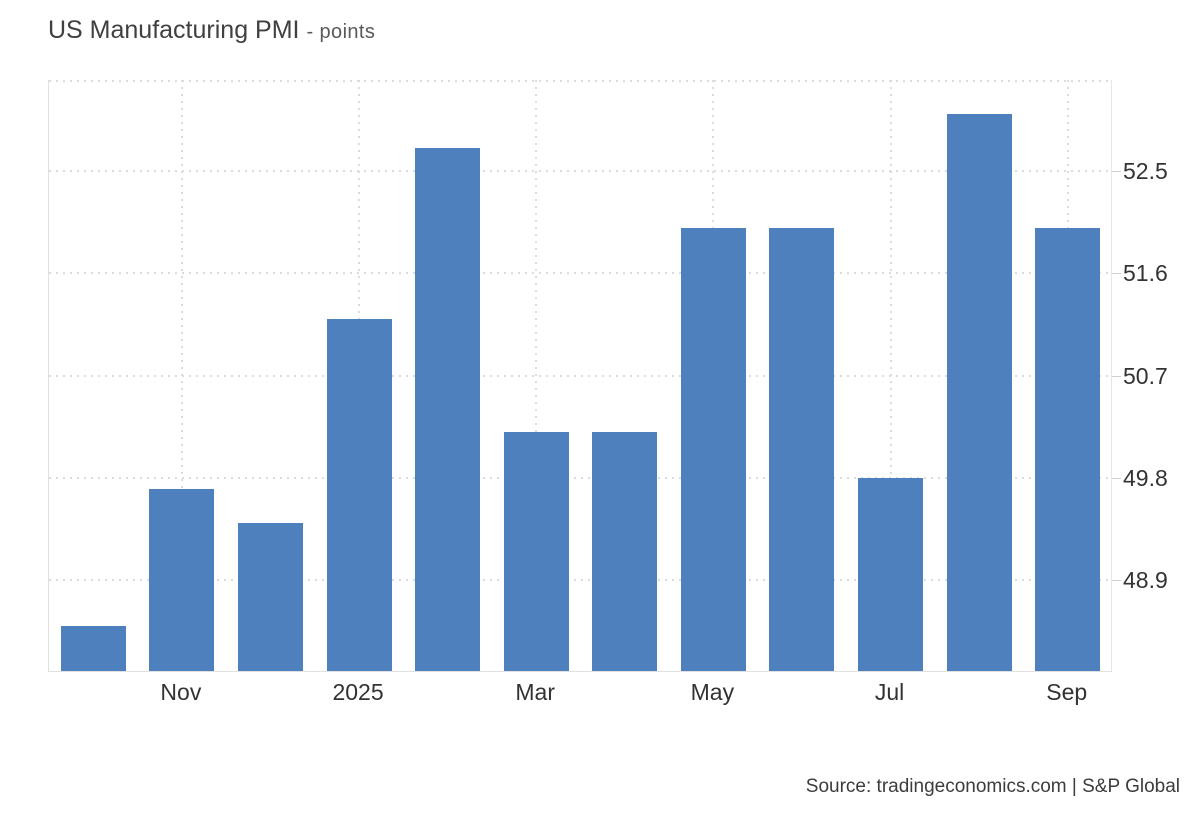  I want to click on bar-nov-2024, so click(182, 580).